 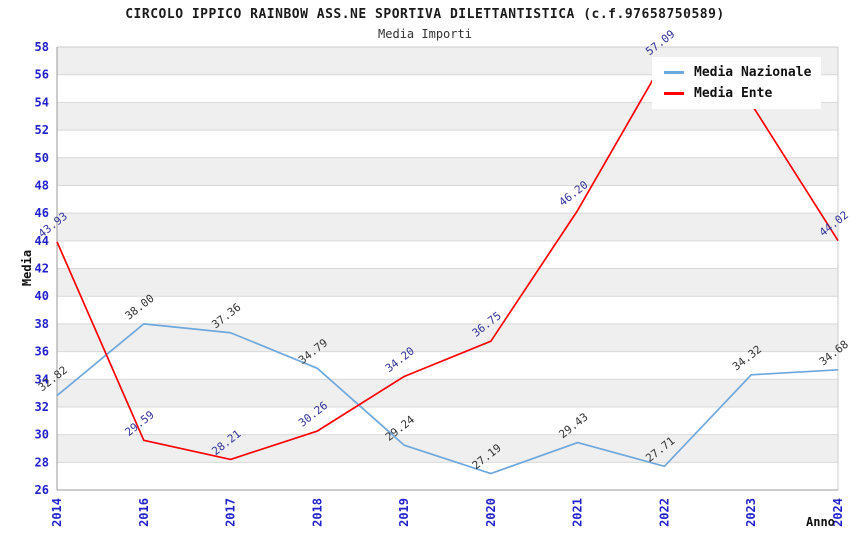 What do you see at coordinates (42, 47) in the screenshot?
I see `y-tick-label: 58` at bounding box center [42, 47].